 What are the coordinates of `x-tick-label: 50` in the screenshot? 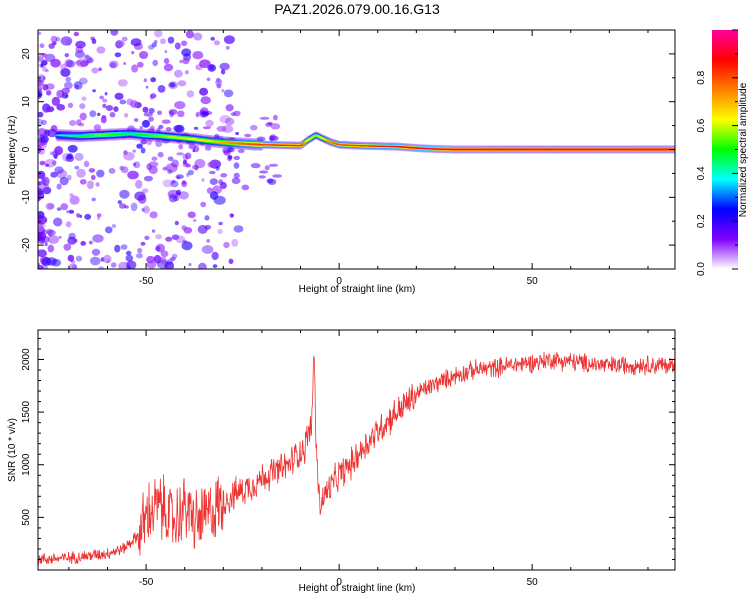 It's located at (533, 582).